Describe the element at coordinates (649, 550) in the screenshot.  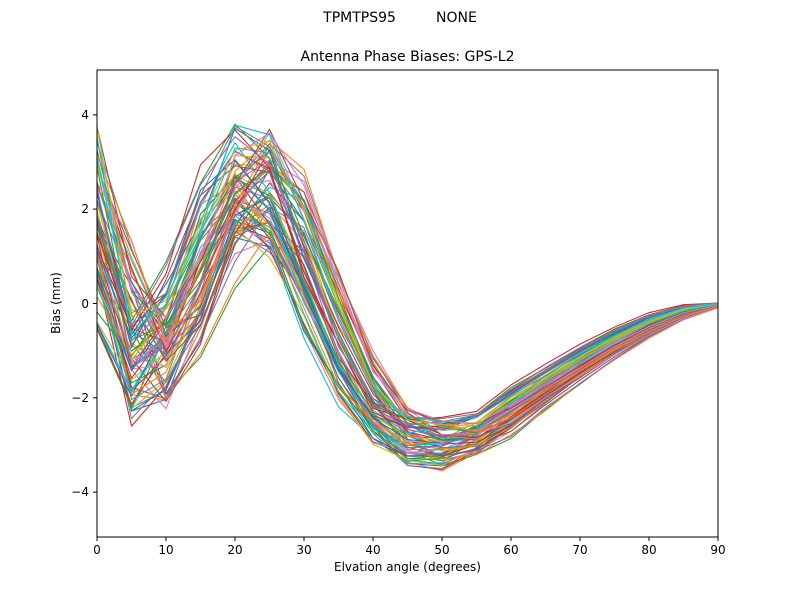
I see `x-tick-label: 80` at that location.